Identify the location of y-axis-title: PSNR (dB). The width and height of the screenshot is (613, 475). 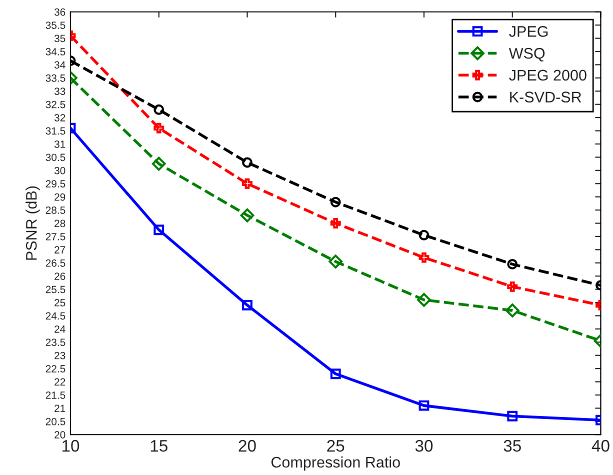
(33, 223).